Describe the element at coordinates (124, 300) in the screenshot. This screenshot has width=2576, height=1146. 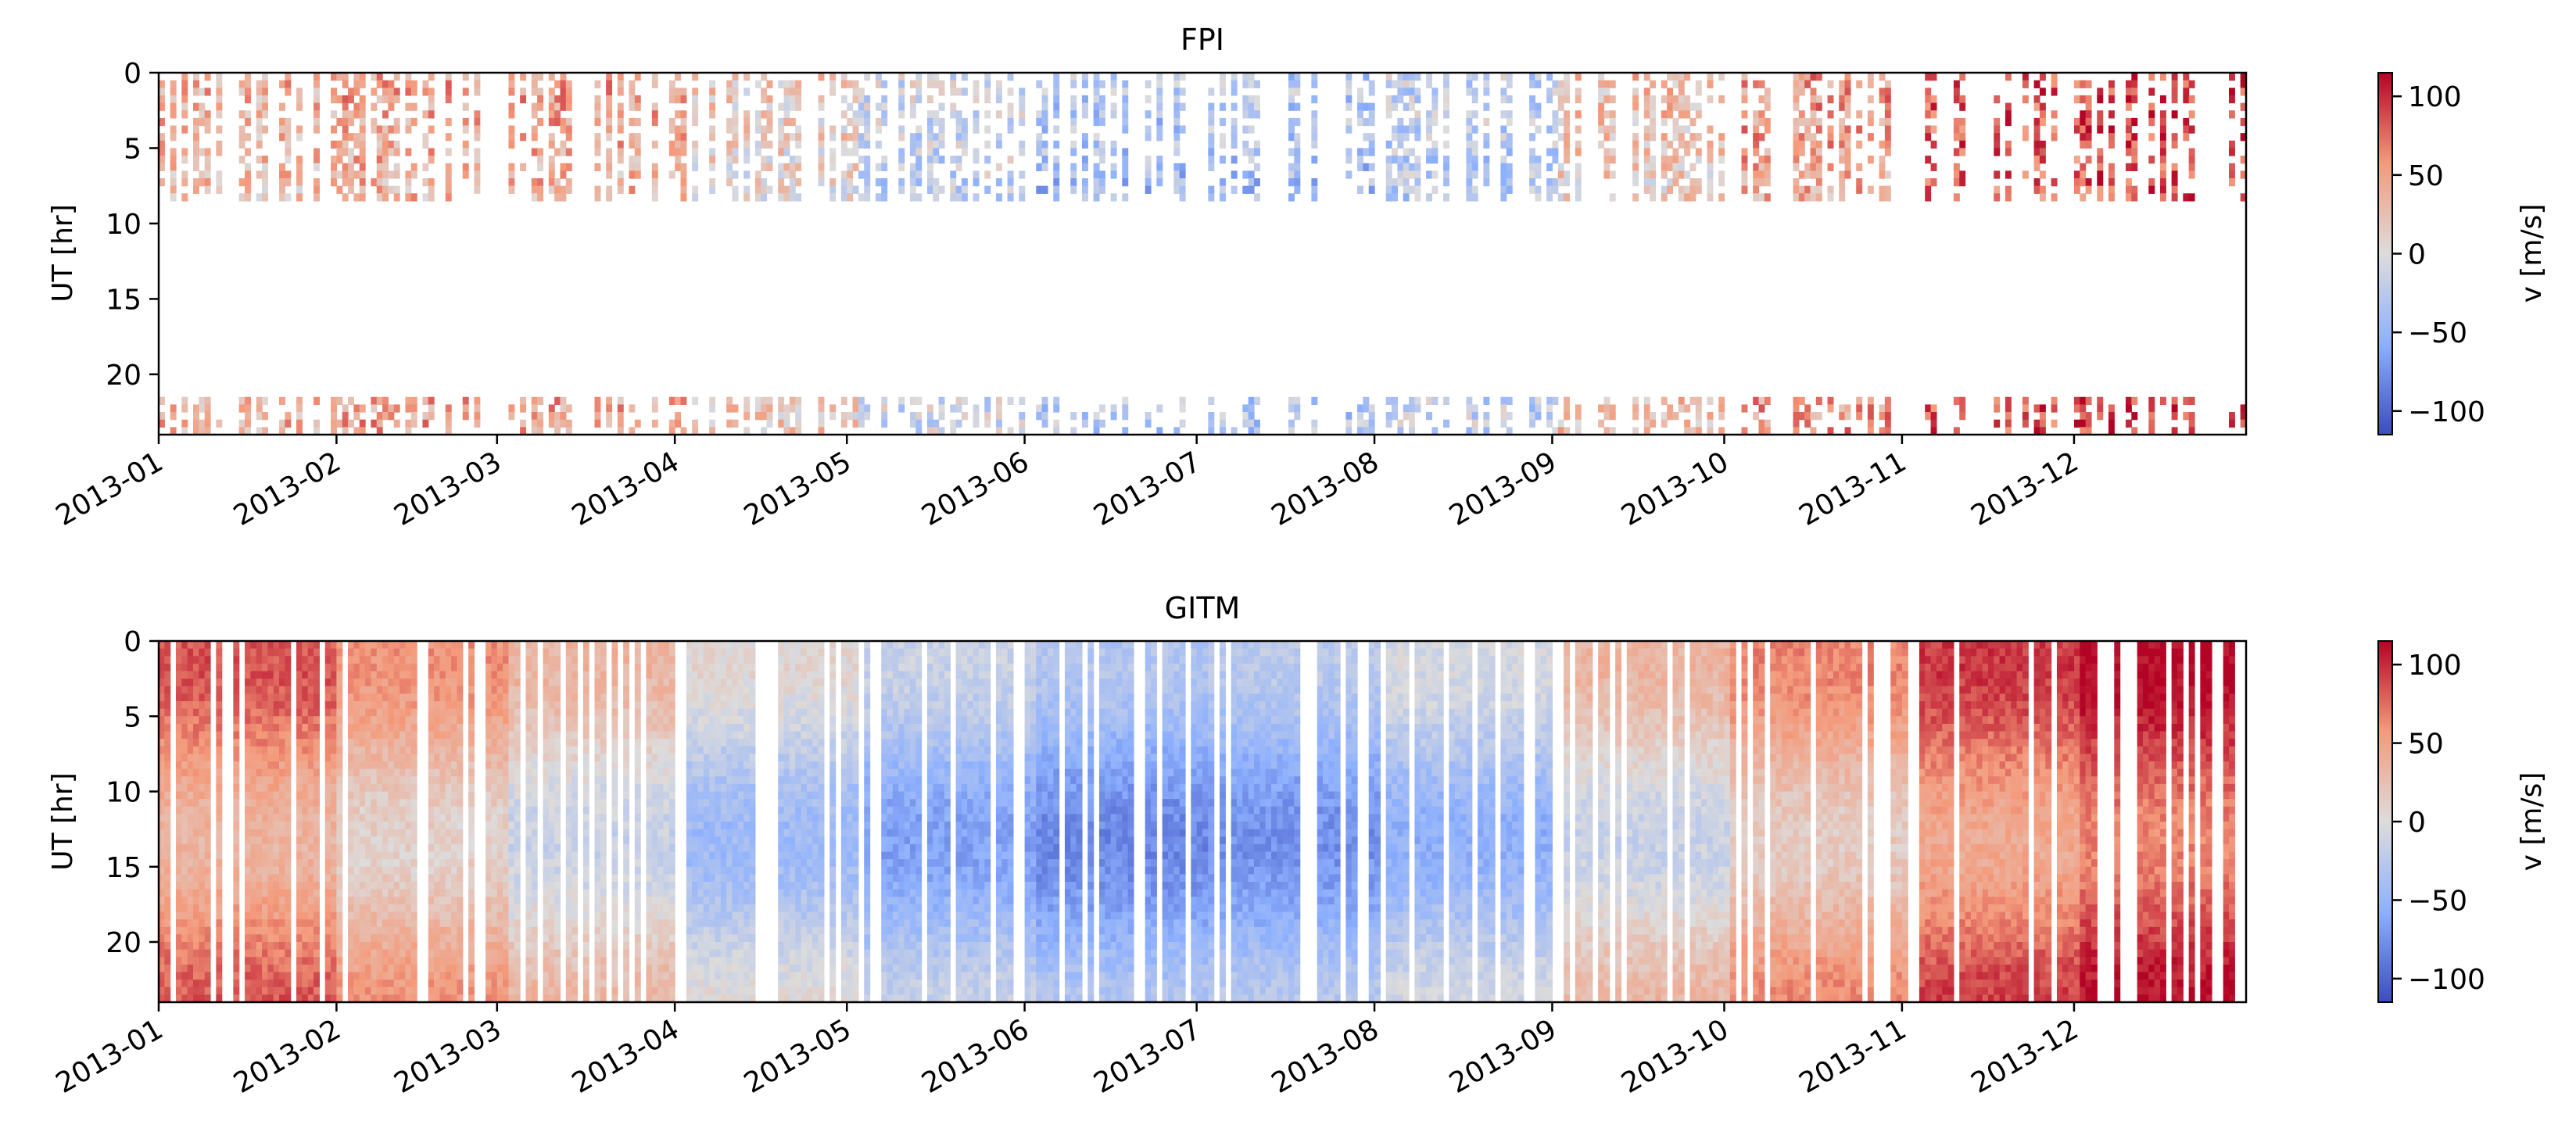
I see `y-tick-label: 15` at that location.